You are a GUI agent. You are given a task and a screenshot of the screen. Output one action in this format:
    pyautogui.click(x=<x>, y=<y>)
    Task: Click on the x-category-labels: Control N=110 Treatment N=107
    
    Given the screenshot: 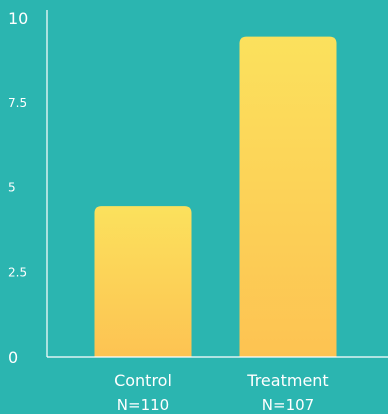 What is the action you would take?
    pyautogui.click(x=221, y=392)
    